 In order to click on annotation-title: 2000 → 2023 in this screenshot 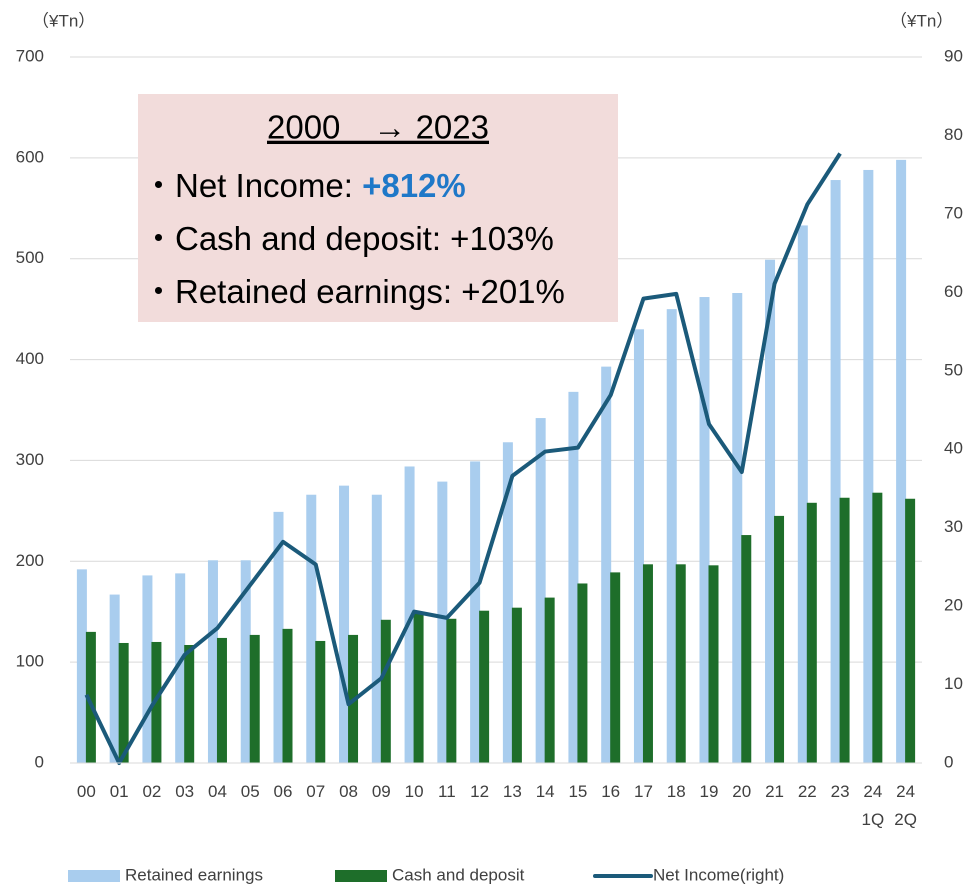, I will do `click(378, 127)`.